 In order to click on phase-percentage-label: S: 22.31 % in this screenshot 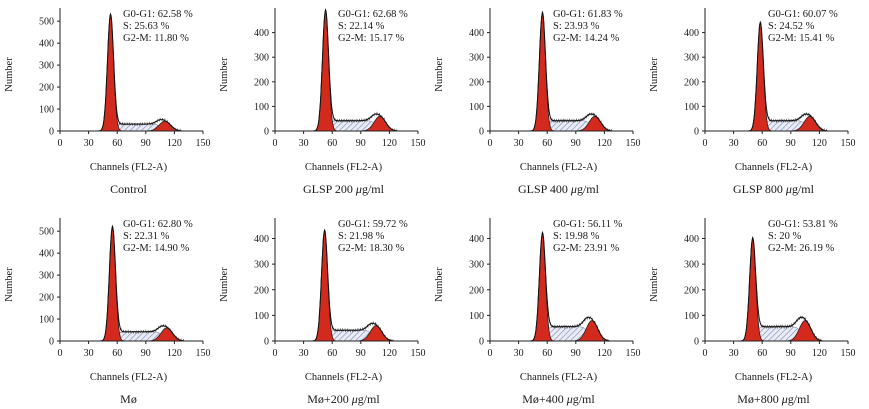, I will do `click(146, 236)`.